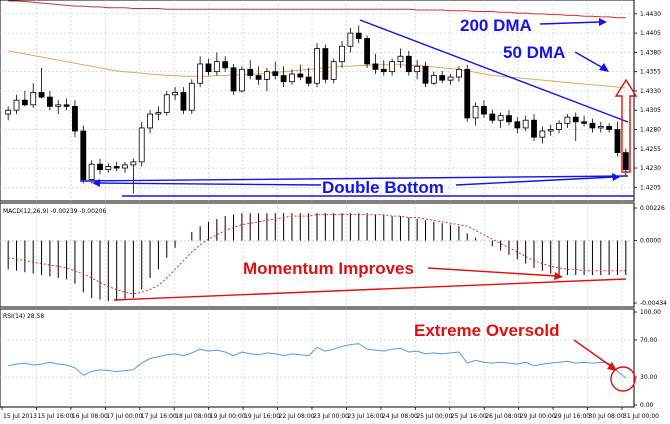  I want to click on macd-label: MACD(12,26,9) -0.00239 -0.00206, so click(55, 211).